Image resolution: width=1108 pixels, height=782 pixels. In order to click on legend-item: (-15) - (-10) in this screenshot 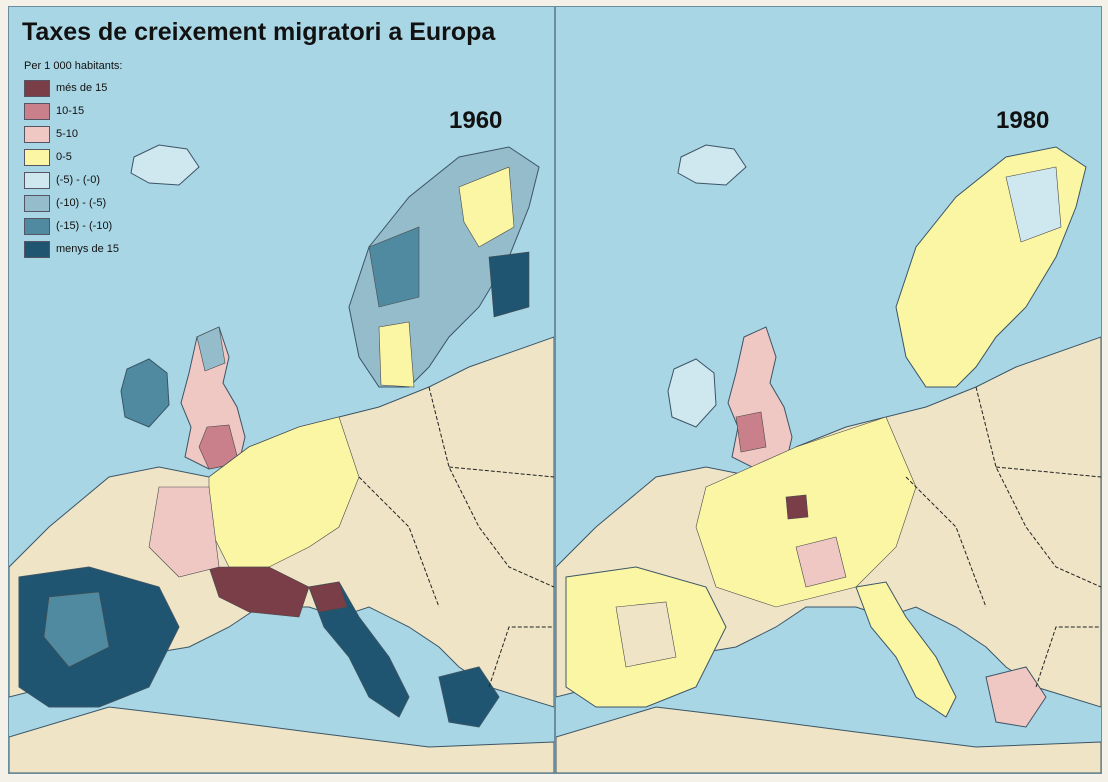, I will do `click(73, 226)`.